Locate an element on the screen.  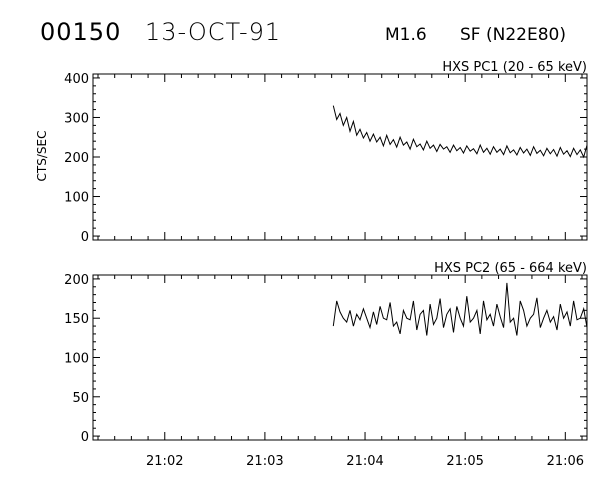
pc2-ytick-label: 200 is located at coordinates (76, 280).